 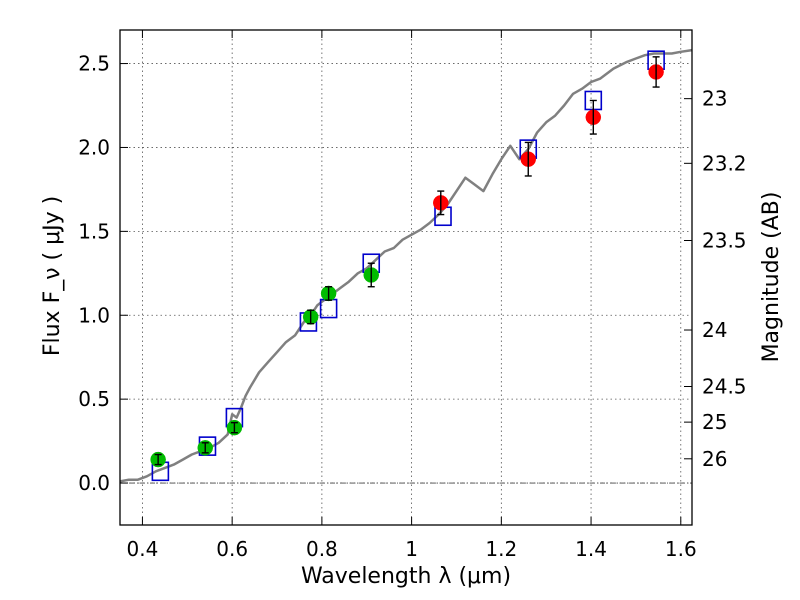 I want to click on magnitude-tick-label: 24.5, so click(x=724, y=386).